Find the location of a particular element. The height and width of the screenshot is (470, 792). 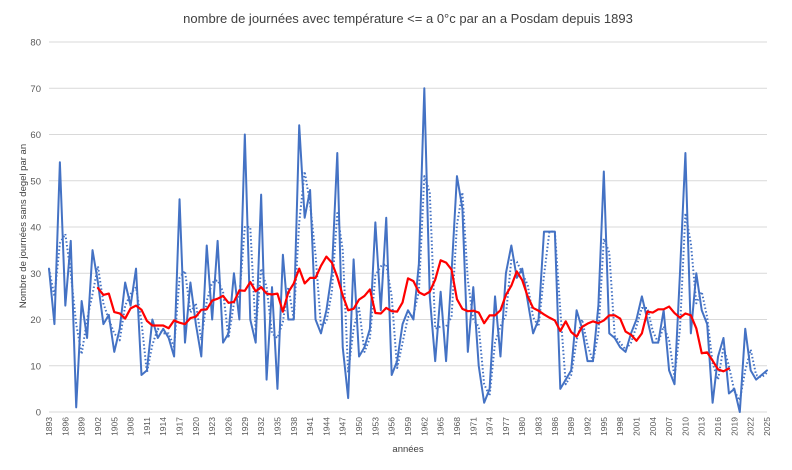

x-tick-label: 1962 is located at coordinates (424, 426).